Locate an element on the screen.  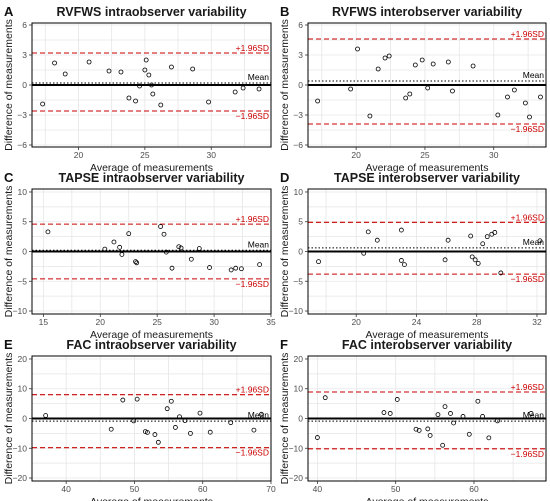
x-tick-label: 15 is located at coordinates (44, 322).